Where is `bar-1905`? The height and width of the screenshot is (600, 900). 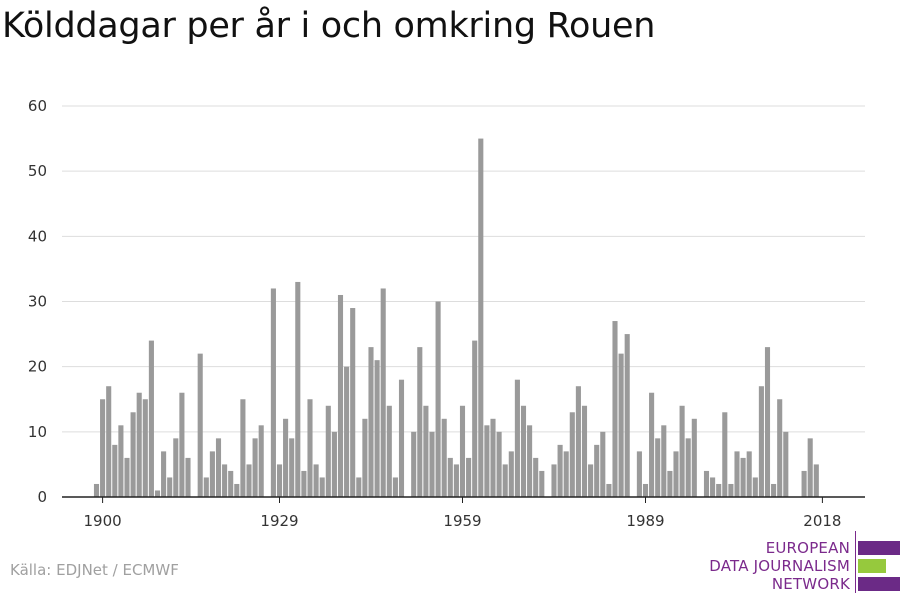 bar-1905 is located at coordinates (133, 454).